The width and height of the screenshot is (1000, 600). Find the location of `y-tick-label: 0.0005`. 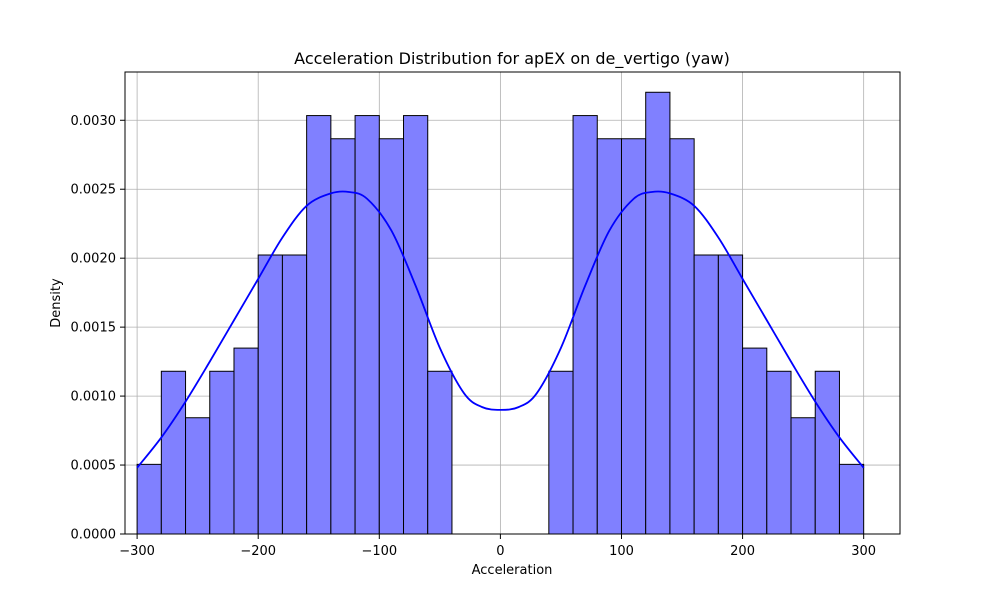

y-tick-label: 0.0005 is located at coordinates (94, 466).